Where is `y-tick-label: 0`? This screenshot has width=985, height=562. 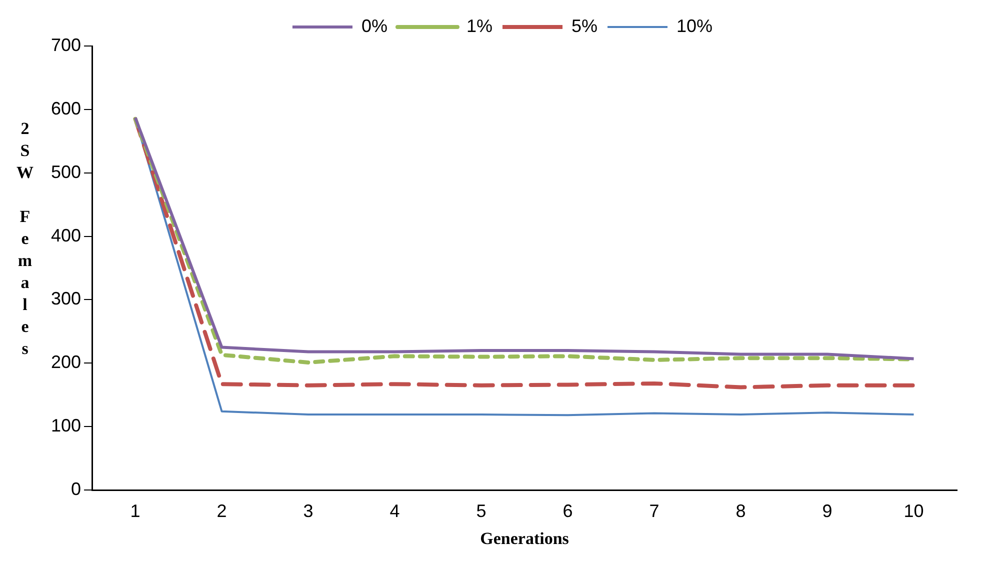 y-tick-label: 0 is located at coordinates (76, 488).